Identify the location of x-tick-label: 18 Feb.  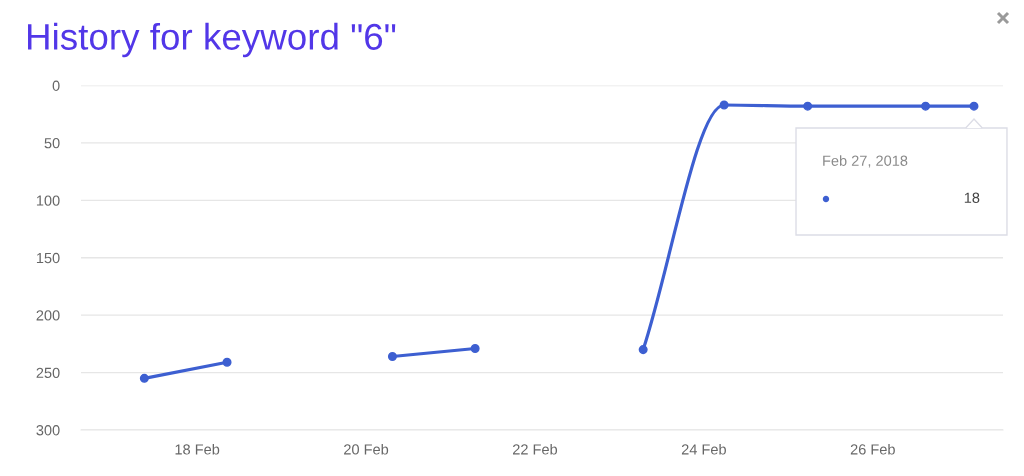
(197, 449).